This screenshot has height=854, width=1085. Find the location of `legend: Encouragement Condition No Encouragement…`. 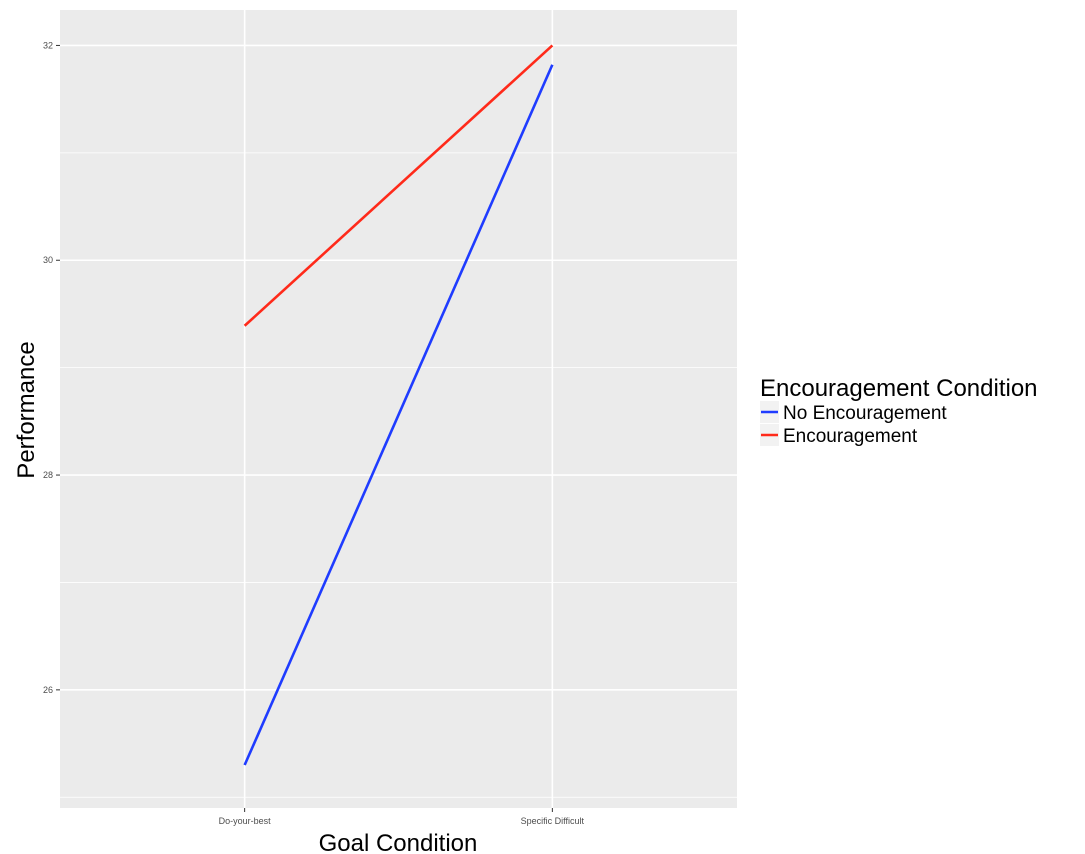

legend: Encouragement Condition No Encouragement… is located at coordinates (899, 411).